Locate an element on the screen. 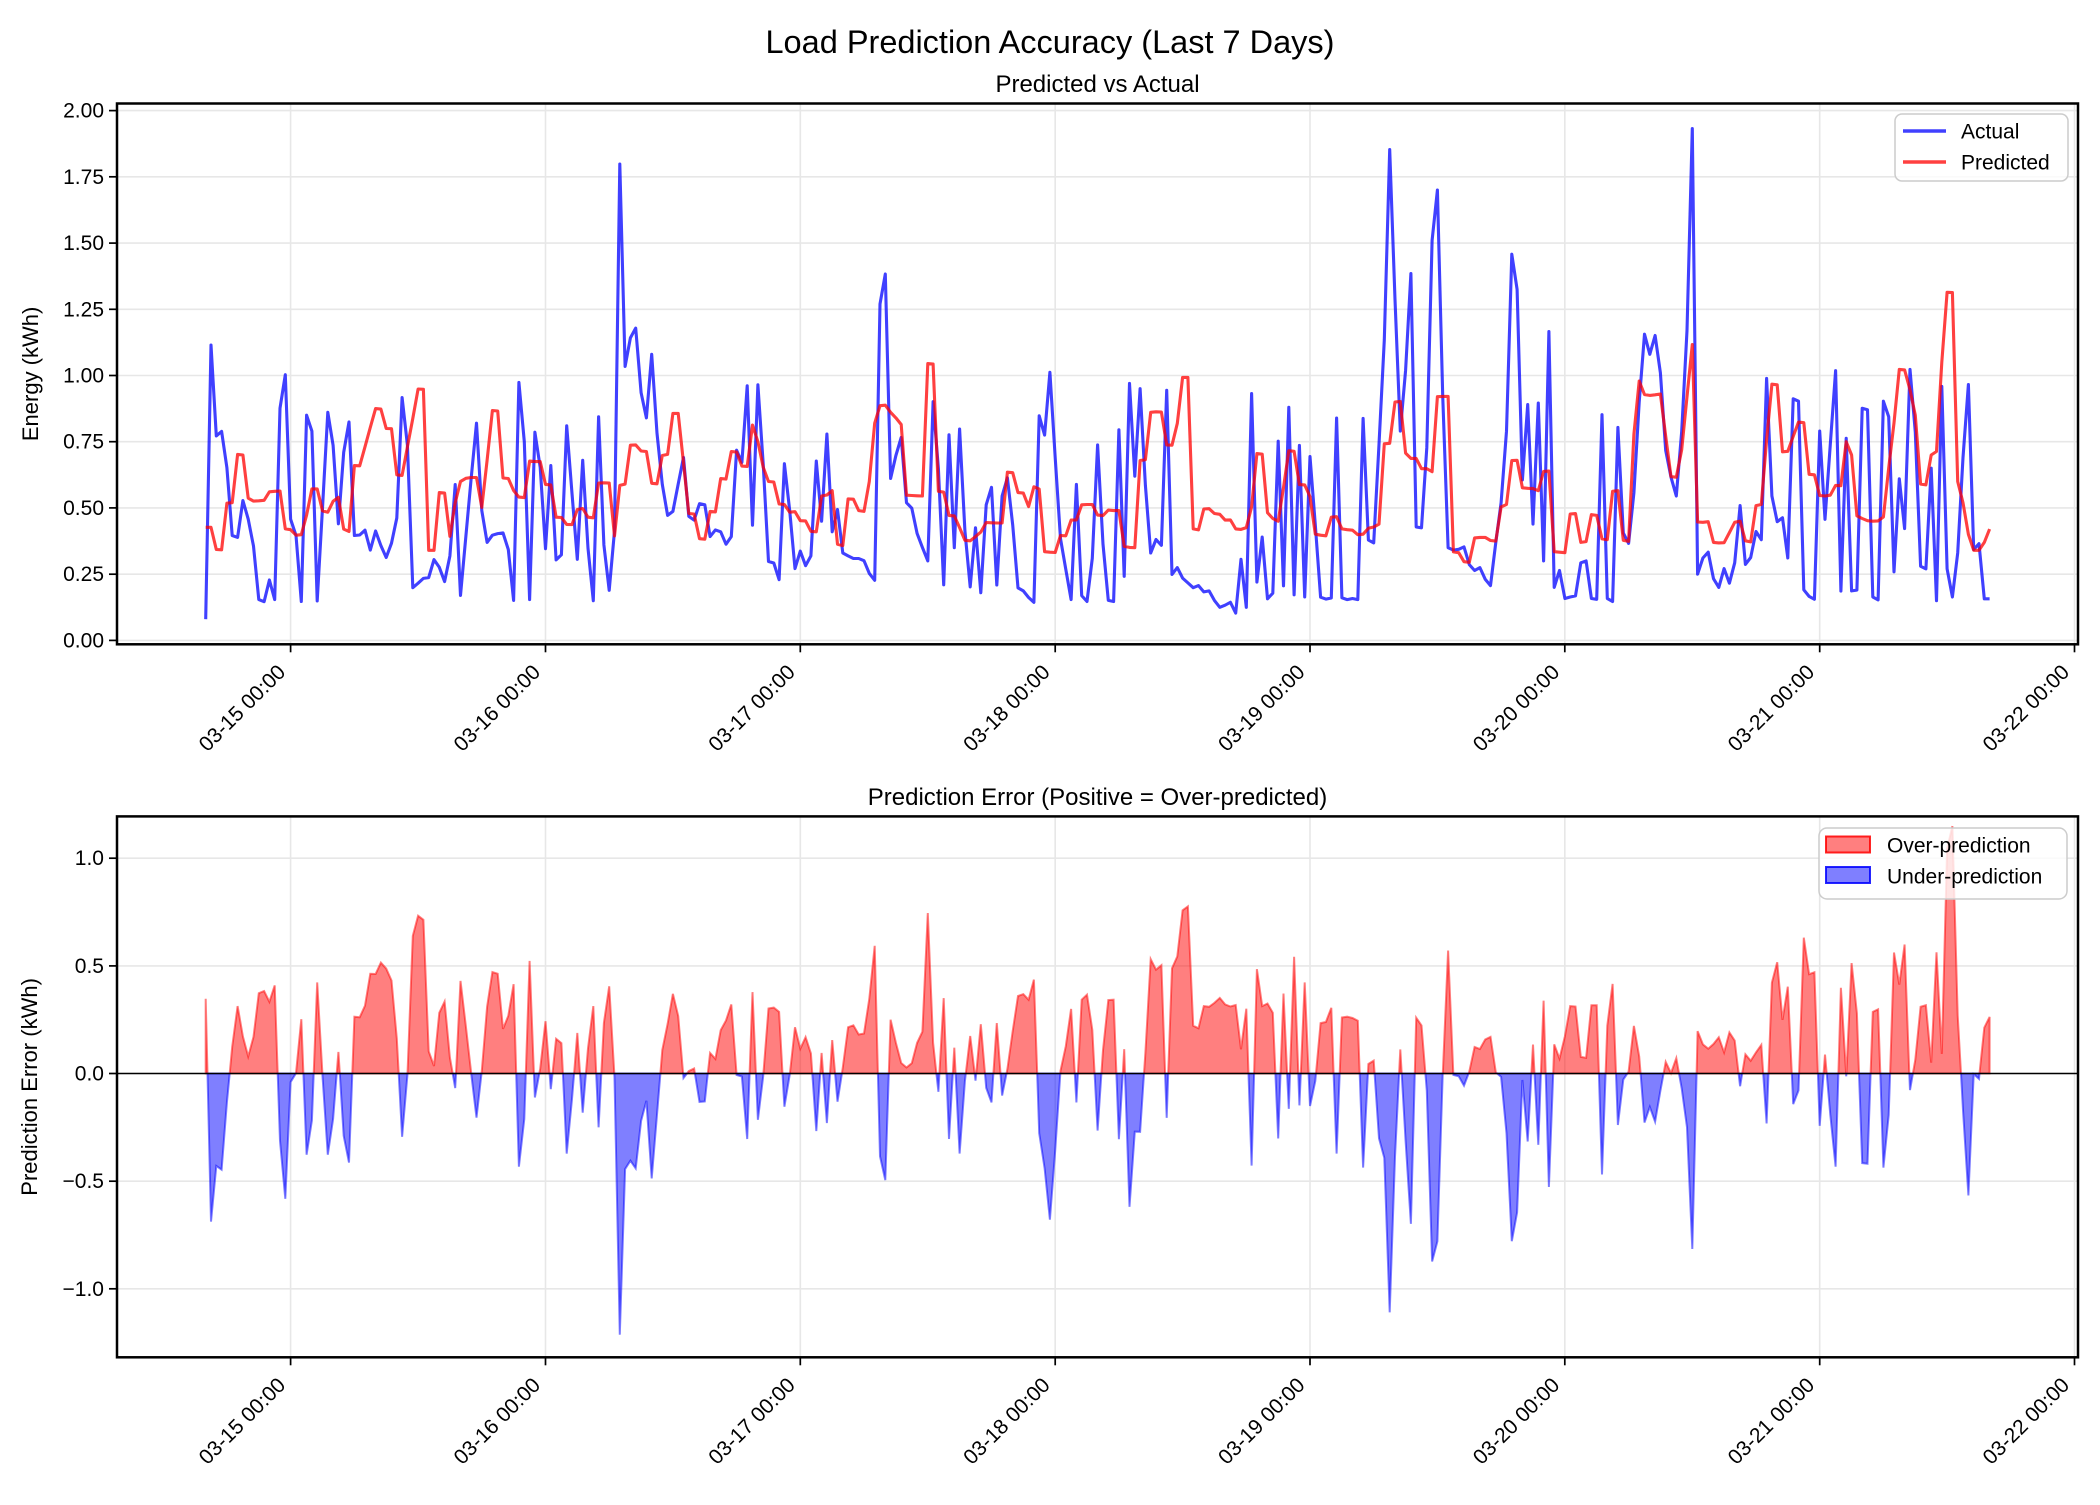 The width and height of the screenshot is (2100, 1505). svg-text: Predicted vs Actual is located at coordinates (1097, 84).